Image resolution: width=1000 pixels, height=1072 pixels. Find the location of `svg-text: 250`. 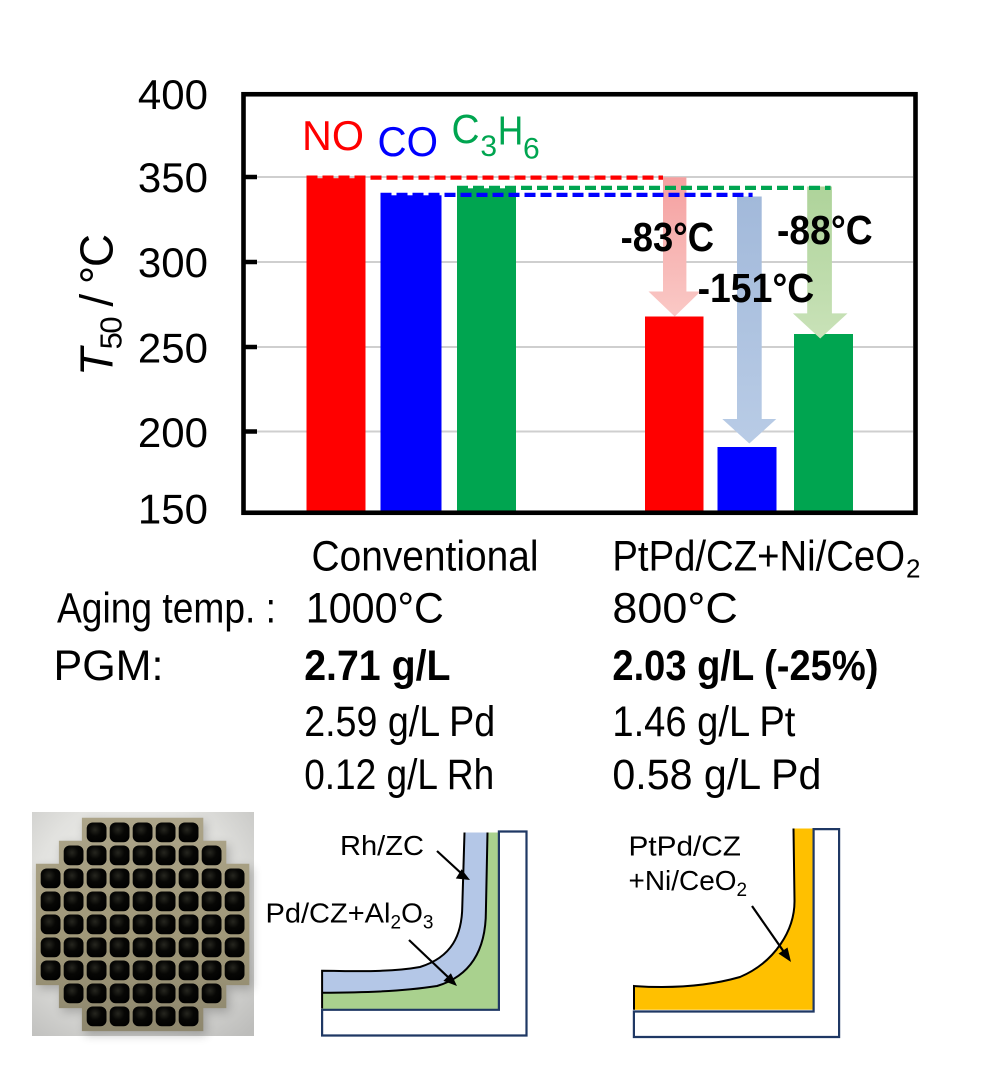

svg-text: 250 is located at coordinates (173, 348).